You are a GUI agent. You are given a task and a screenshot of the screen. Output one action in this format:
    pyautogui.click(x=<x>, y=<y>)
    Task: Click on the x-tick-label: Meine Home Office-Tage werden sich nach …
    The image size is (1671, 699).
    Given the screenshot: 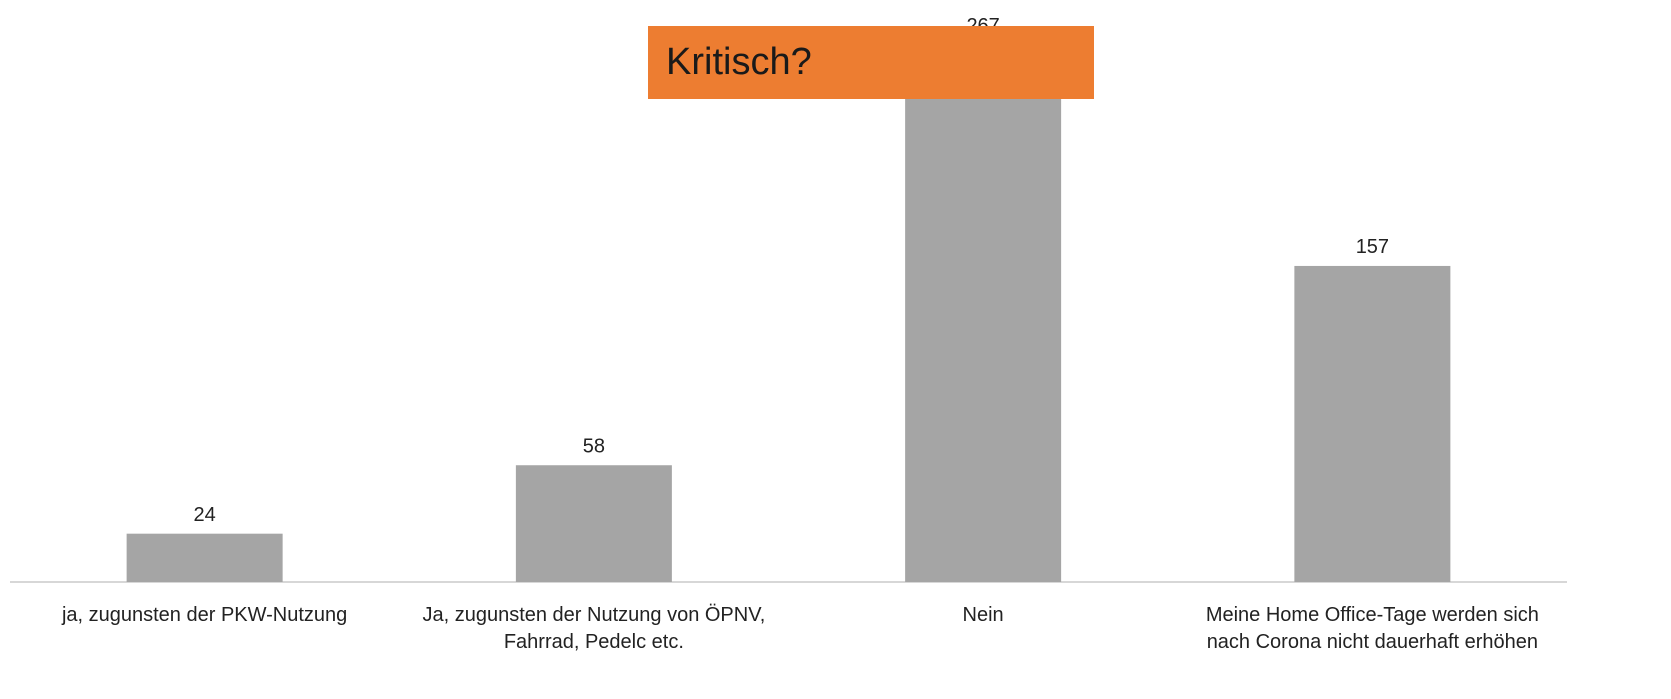 What is the action you would take?
    pyautogui.click(x=1372, y=628)
    